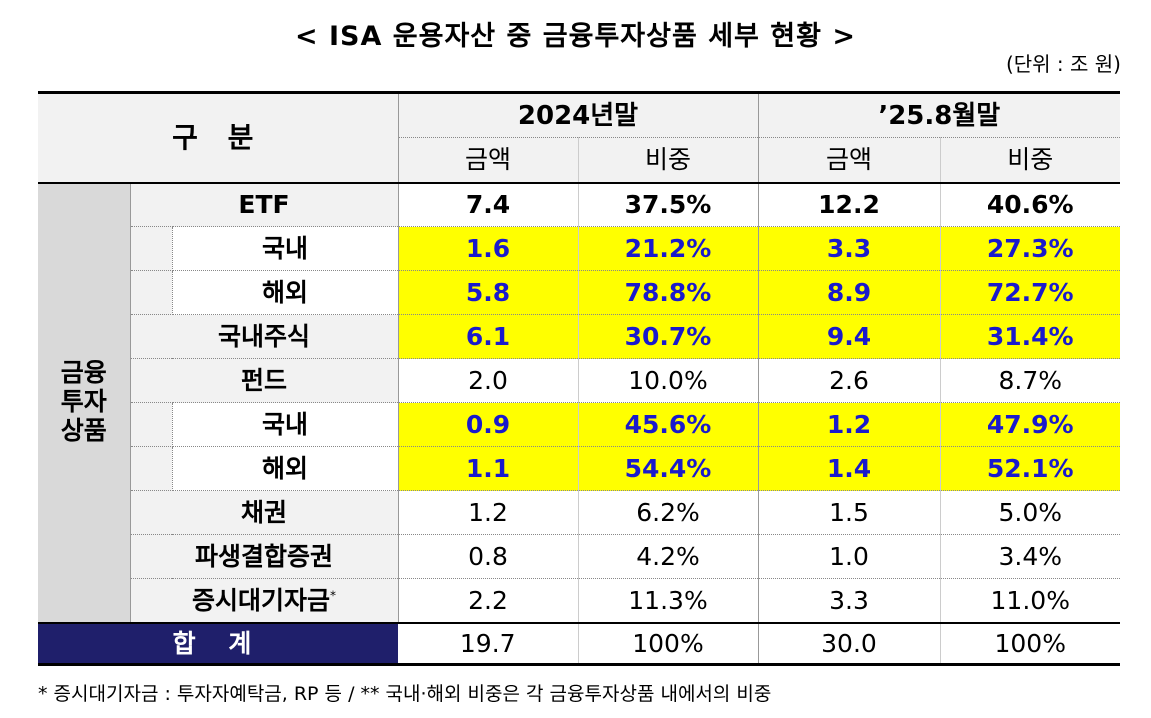 The width and height of the screenshot is (1151, 718). Describe the element at coordinates (668, 292) in the screenshot. I see `cell-etf-overseas-share-2024: 78.8%` at that location.